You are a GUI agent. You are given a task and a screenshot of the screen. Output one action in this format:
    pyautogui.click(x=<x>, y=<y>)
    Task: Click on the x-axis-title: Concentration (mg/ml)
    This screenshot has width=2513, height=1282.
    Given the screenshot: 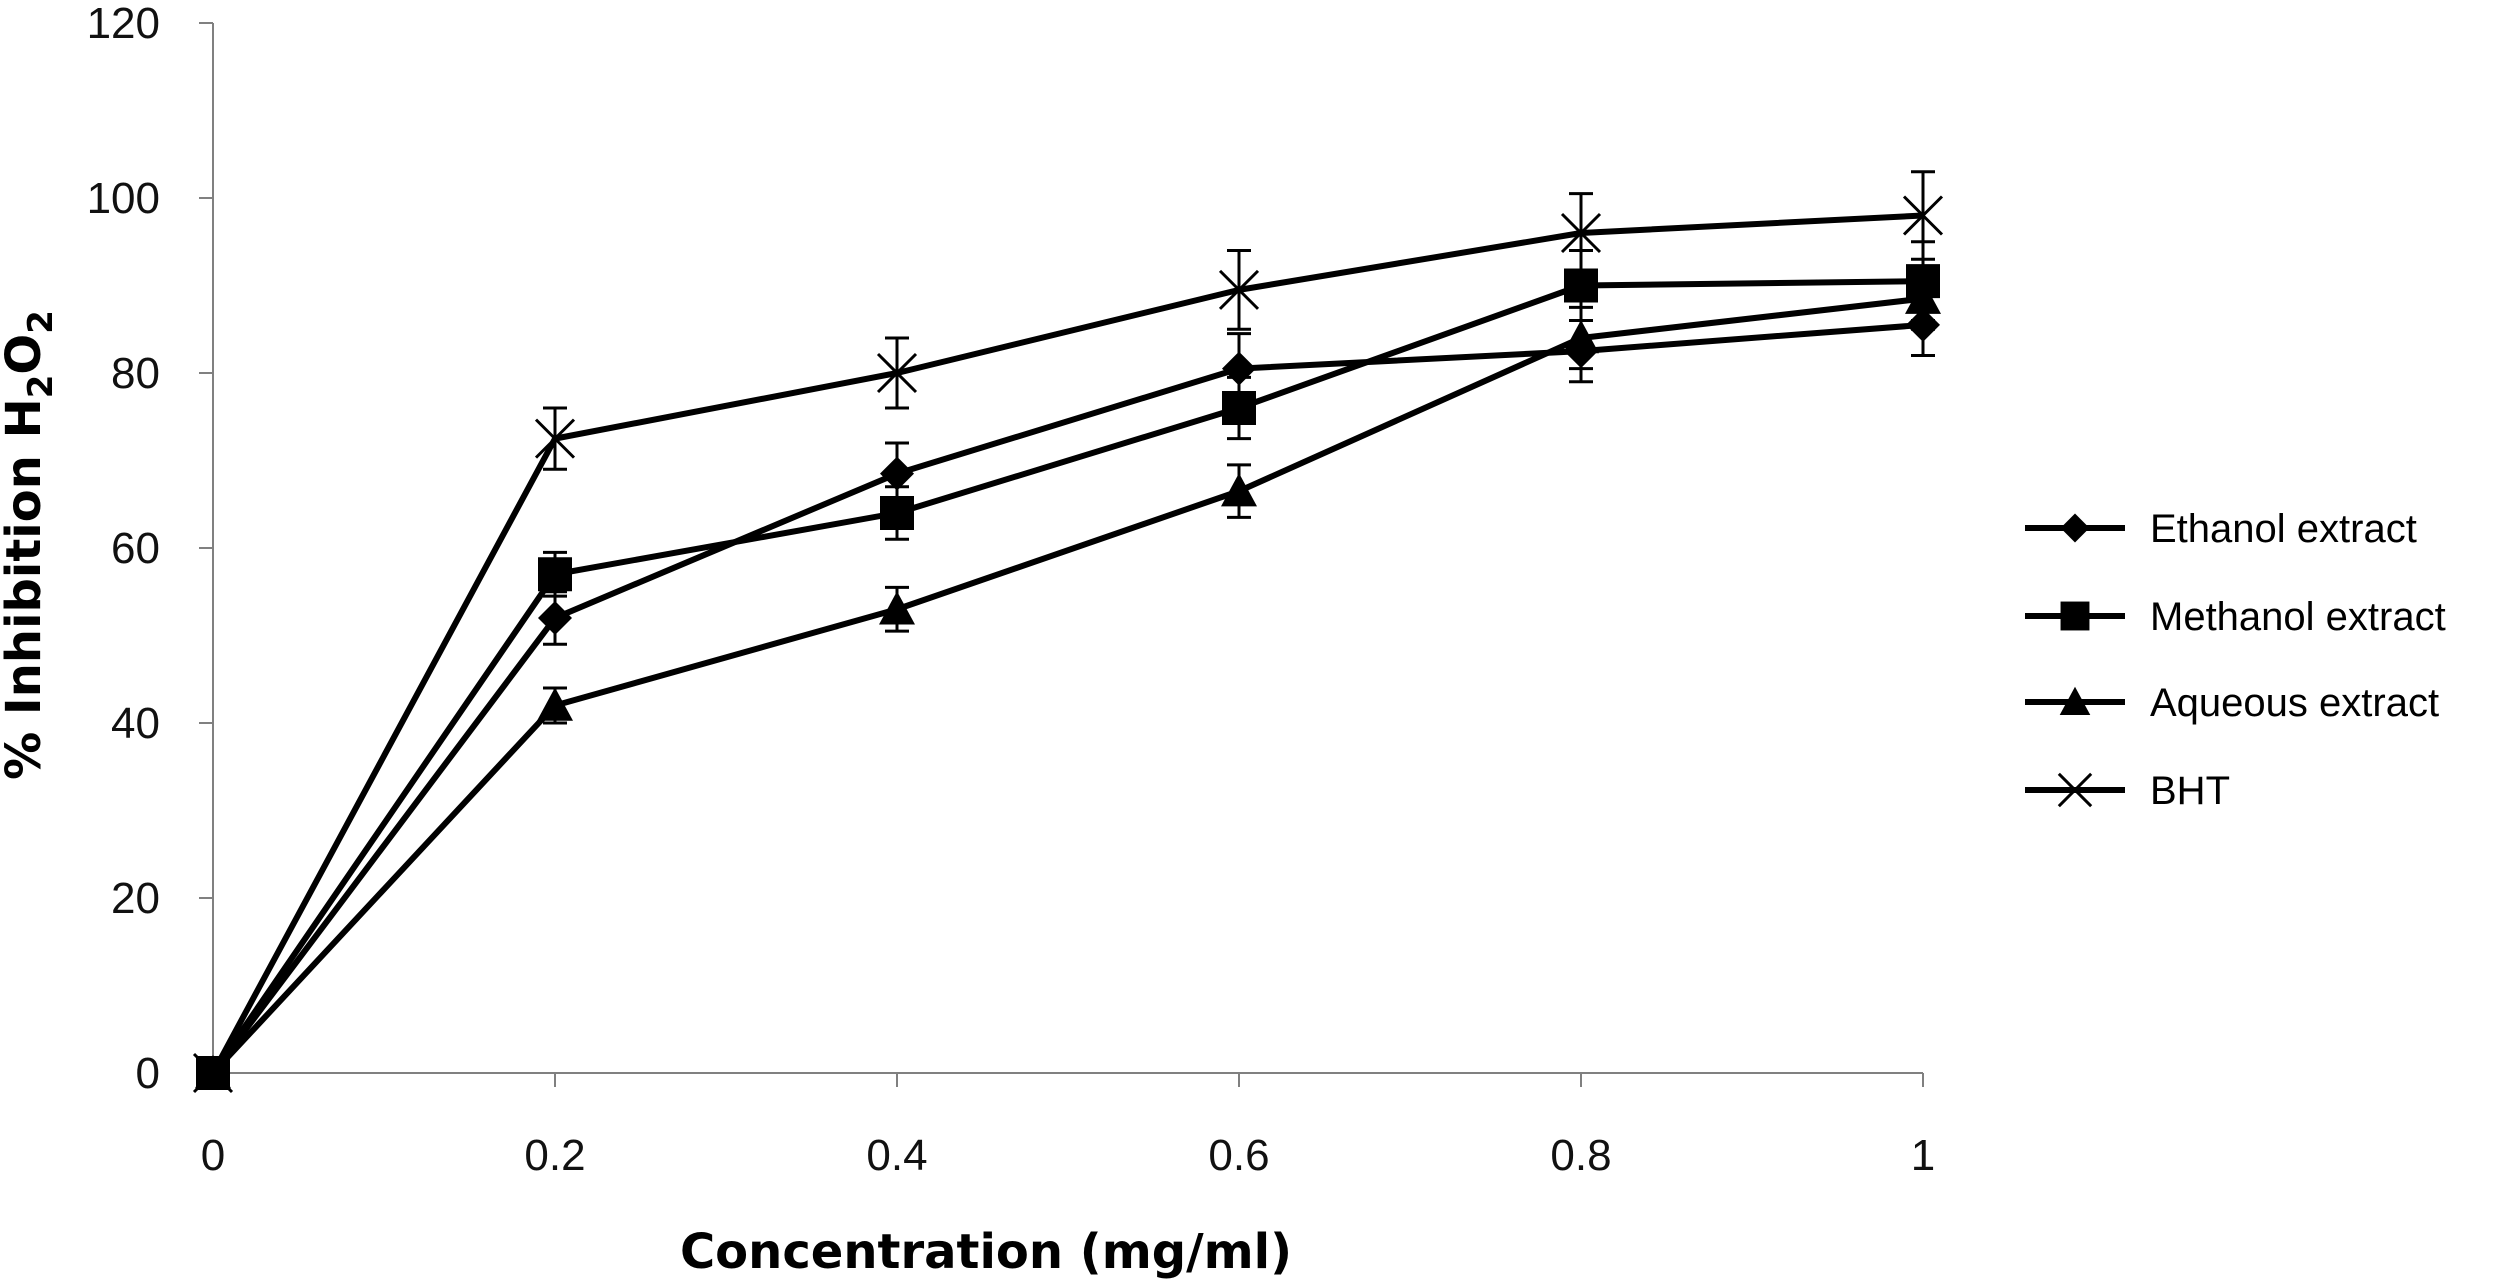 What is the action you would take?
    pyautogui.click(x=986, y=1252)
    